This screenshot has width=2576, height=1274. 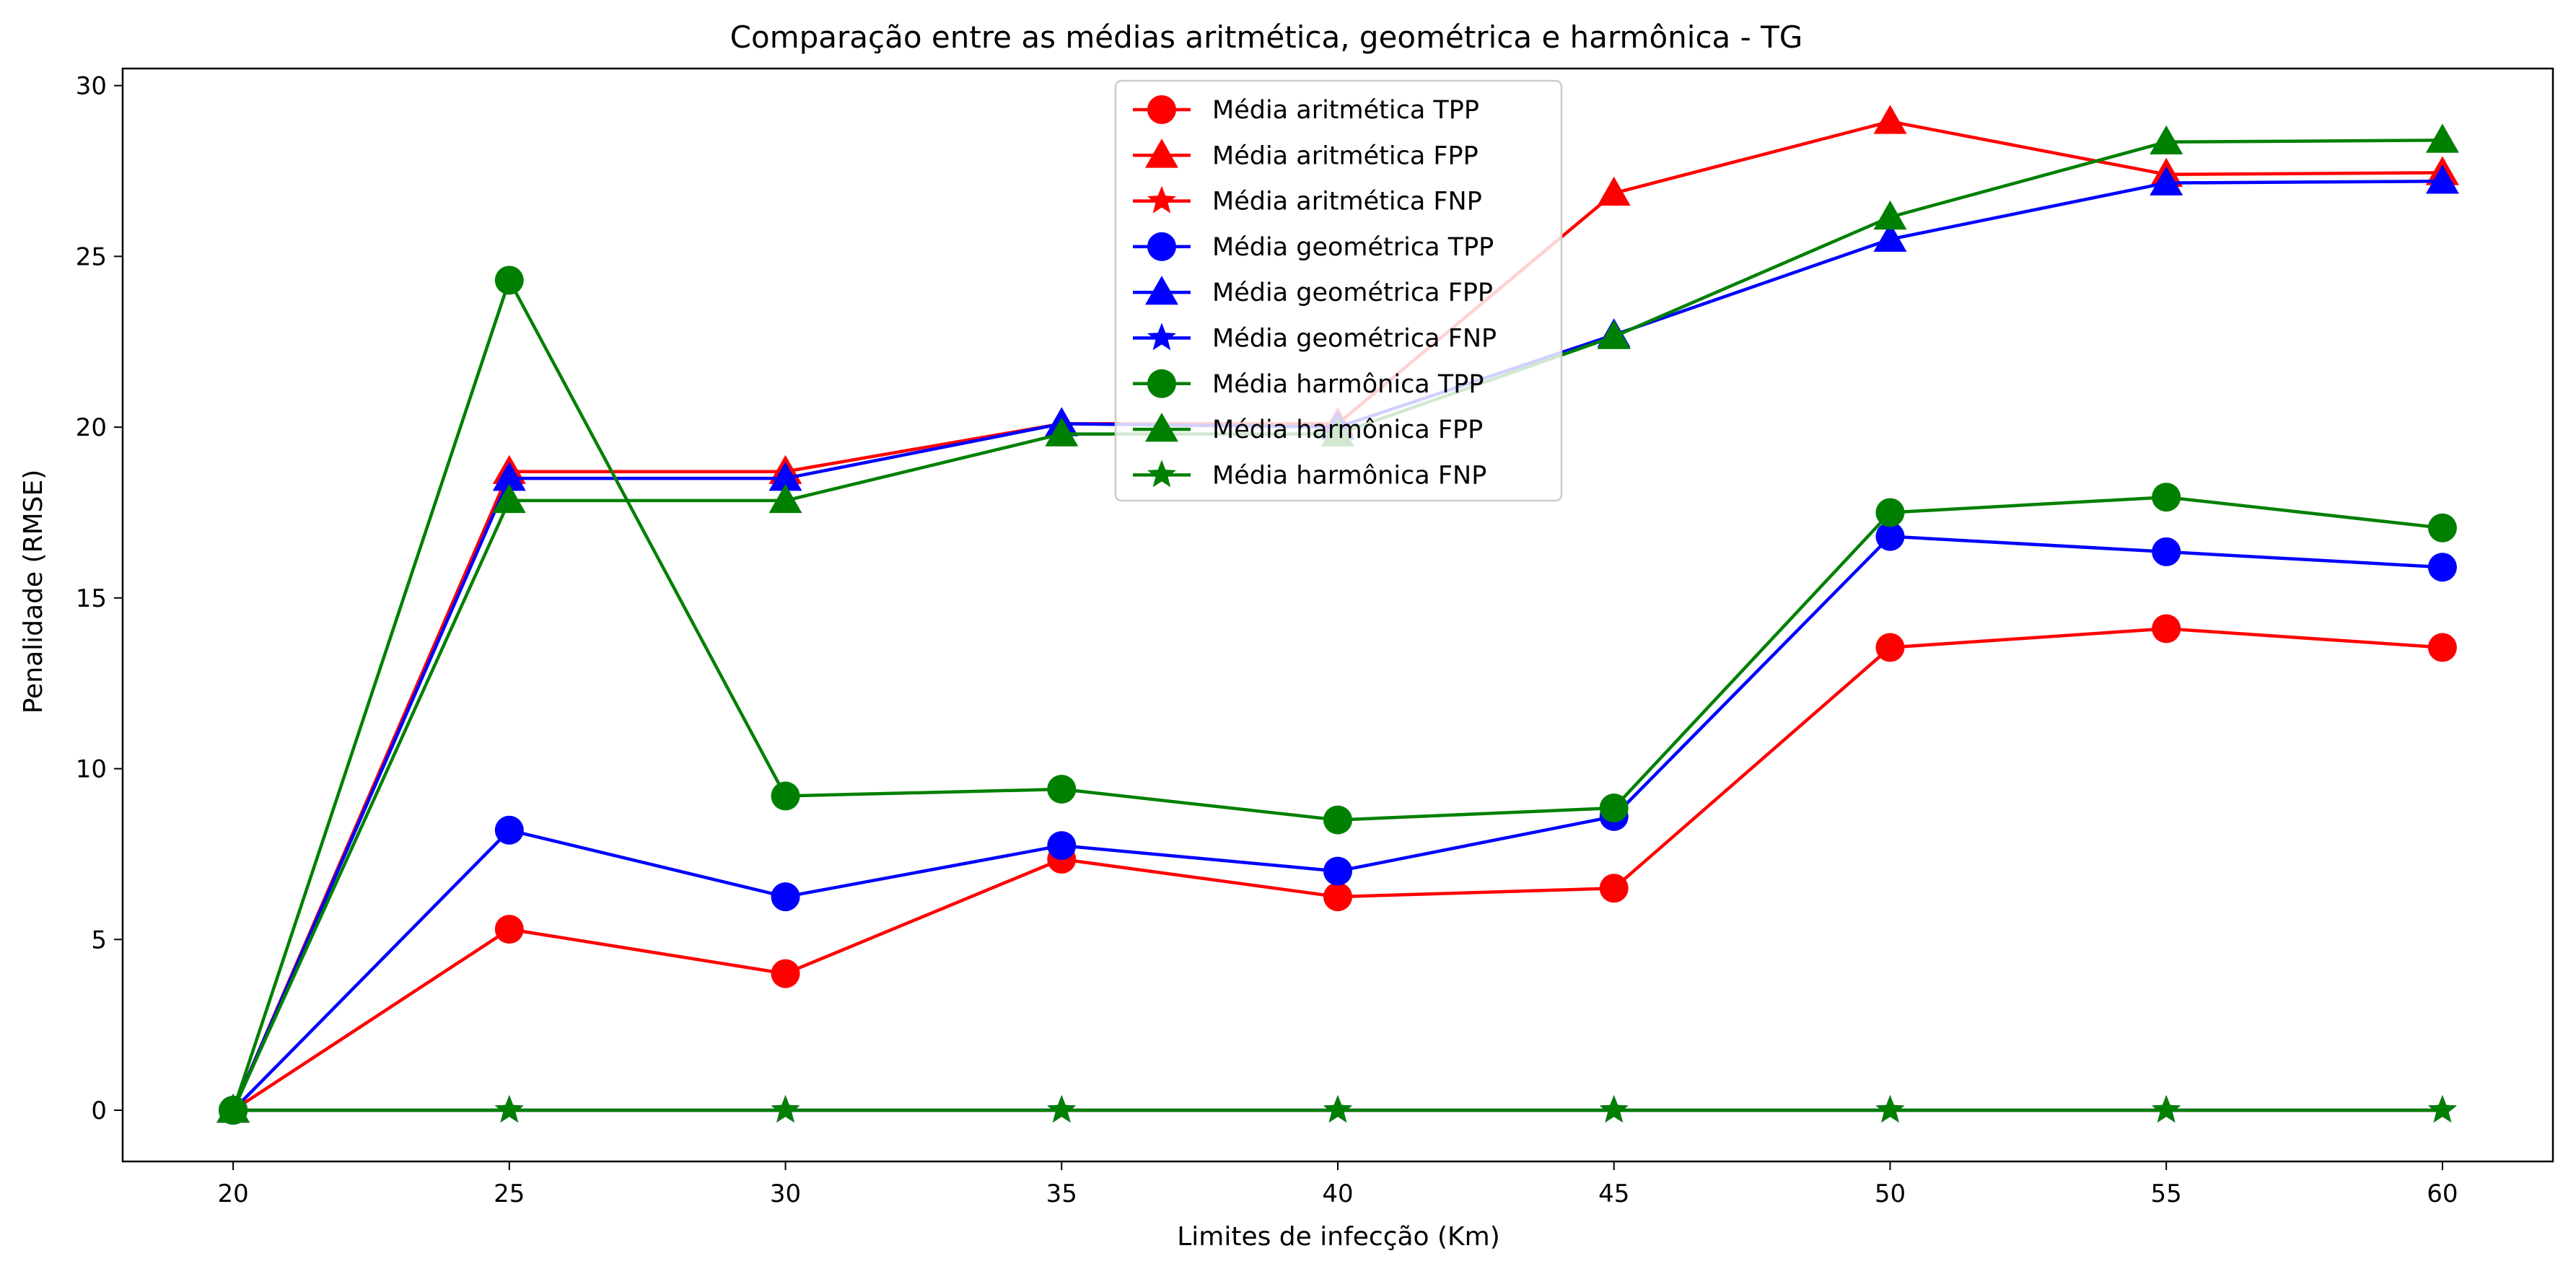 I want to click on x-tick-label: 60, so click(x=2442, y=1194).